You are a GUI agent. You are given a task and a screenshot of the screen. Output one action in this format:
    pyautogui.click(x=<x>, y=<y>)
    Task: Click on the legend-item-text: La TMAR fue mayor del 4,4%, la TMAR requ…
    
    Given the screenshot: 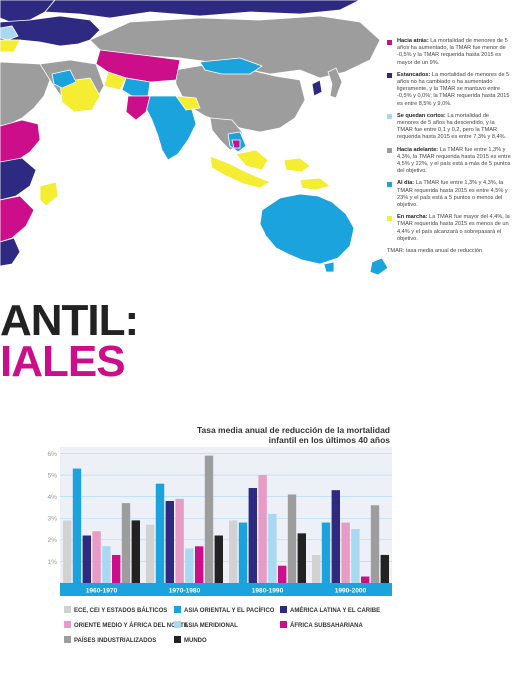 What is the action you would take?
    pyautogui.click(x=453, y=228)
    